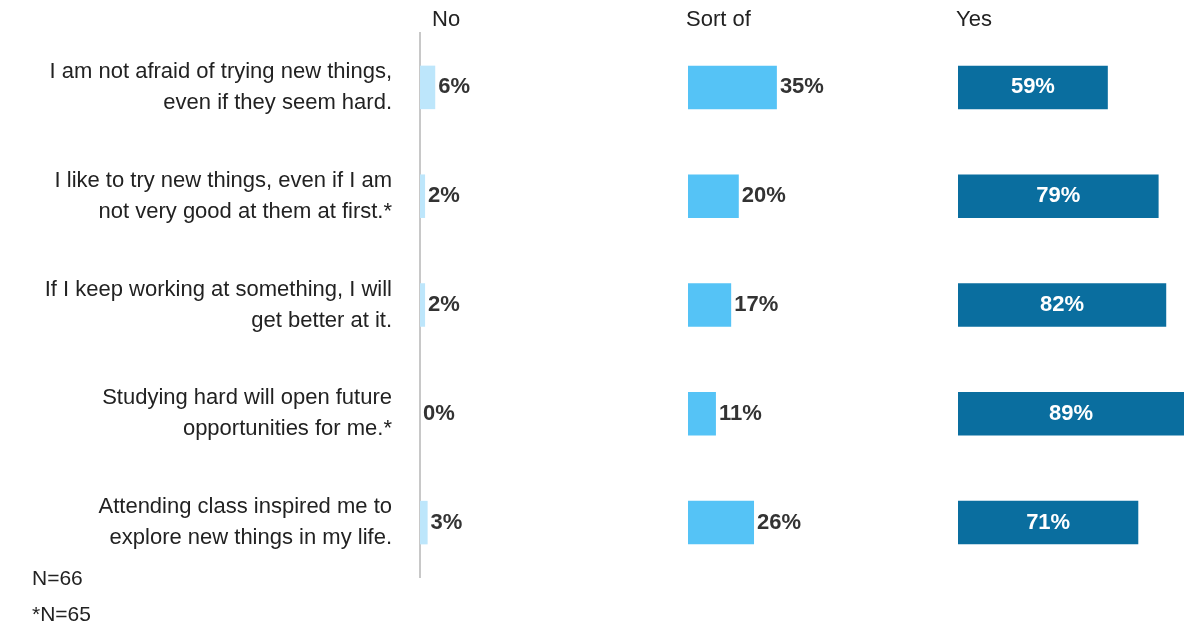 The image size is (1190, 631). Describe the element at coordinates (439, 412) in the screenshot. I see `data-label: 0%` at that location.